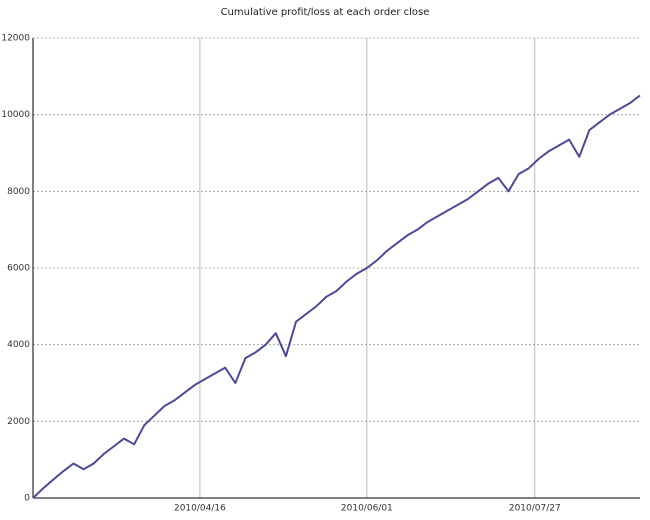 The height and width of the screenshot is (520, 650). Describe the element at coordinates (18, 192) in the screenshot. I see `y-tick-label: 8000` at that location.